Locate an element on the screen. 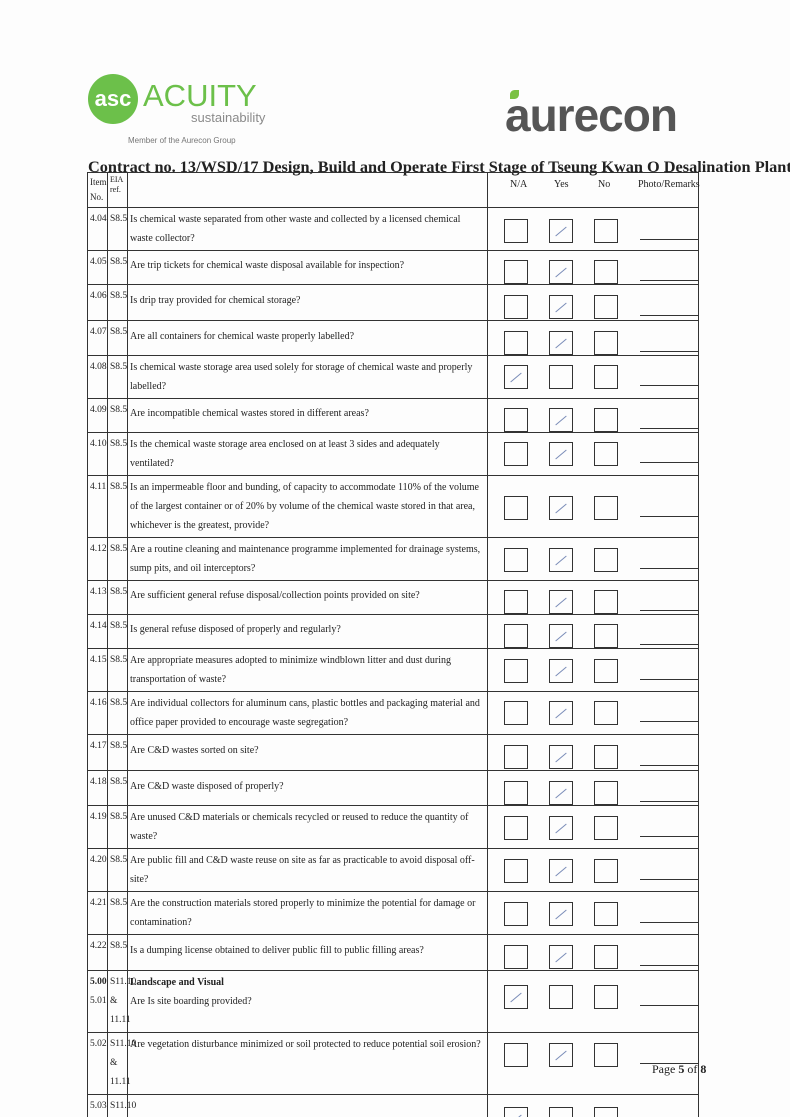 The width and height of the screenshot is (790, 1117). eia-ref: 11.11 is located at coordinates (120, 1082).